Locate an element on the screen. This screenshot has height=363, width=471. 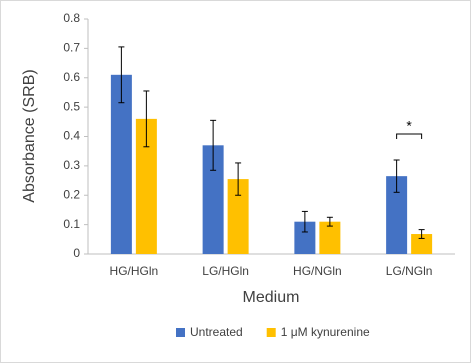
y-tick-label: 0.4 is located at coordinates (71, 136).